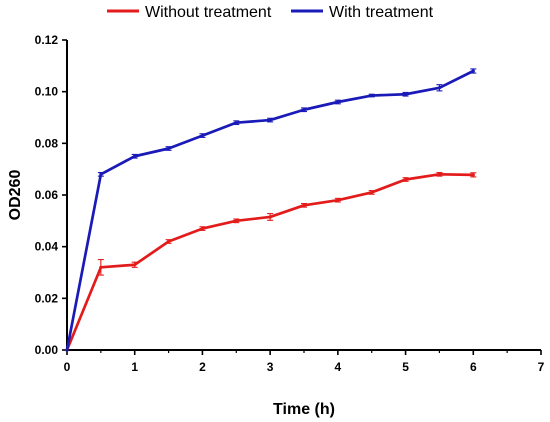 The height and width of the screenshot is (422, 550). Describe the element at coordinates (67, 367) in the screenshot. I see `x-tick-label: 0` at that location.